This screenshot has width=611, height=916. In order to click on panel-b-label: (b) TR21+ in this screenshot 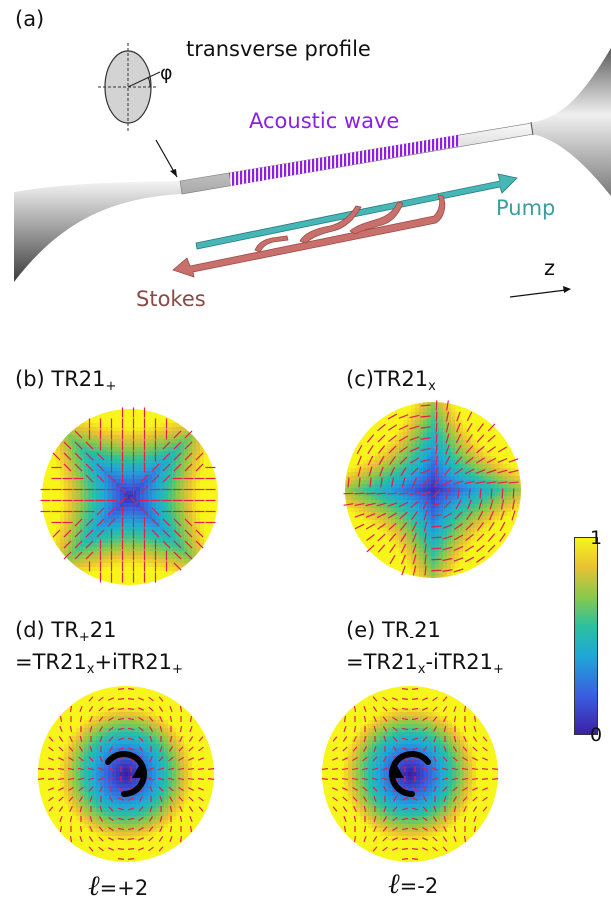, I will do `click(66, 380)`.